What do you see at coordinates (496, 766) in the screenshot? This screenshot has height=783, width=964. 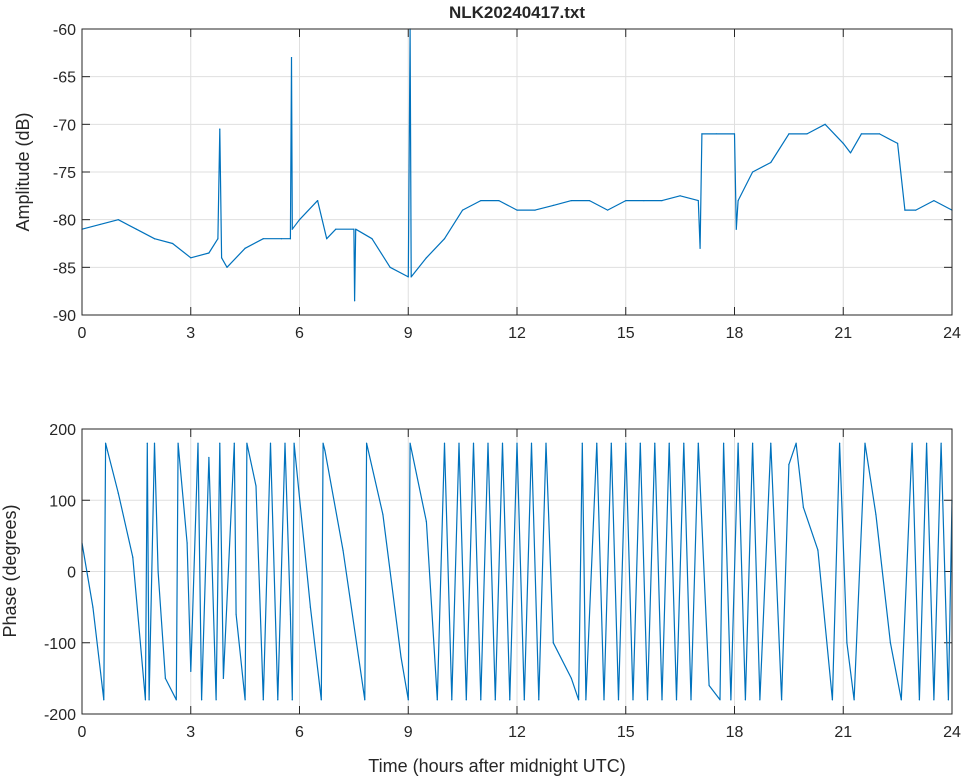 I see `x-axis-label: Time (hours after midnight UTC)` at bounding box center [496, 766].